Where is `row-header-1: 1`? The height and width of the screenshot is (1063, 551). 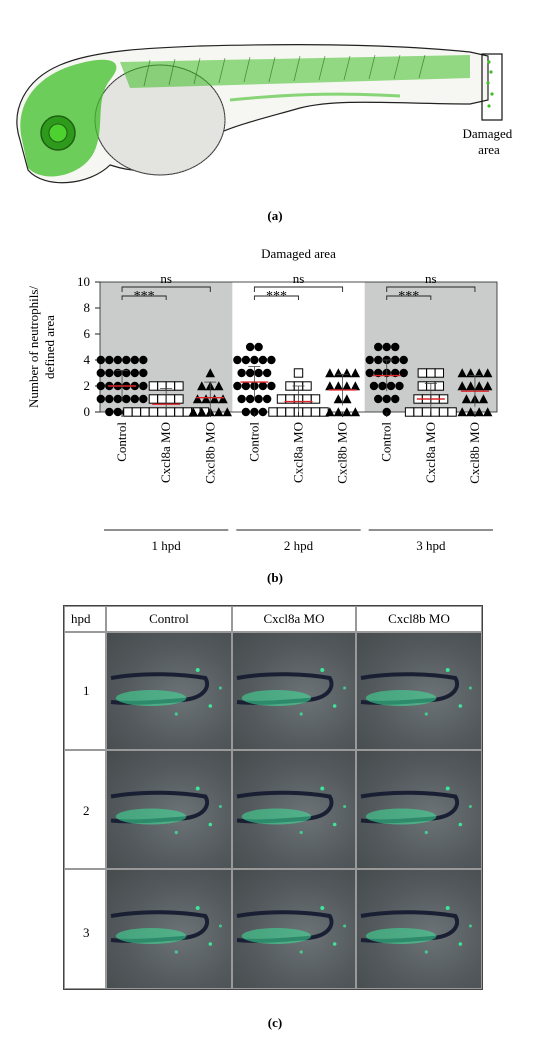
row-header-1: 1 is located at coordinates (85, 691).